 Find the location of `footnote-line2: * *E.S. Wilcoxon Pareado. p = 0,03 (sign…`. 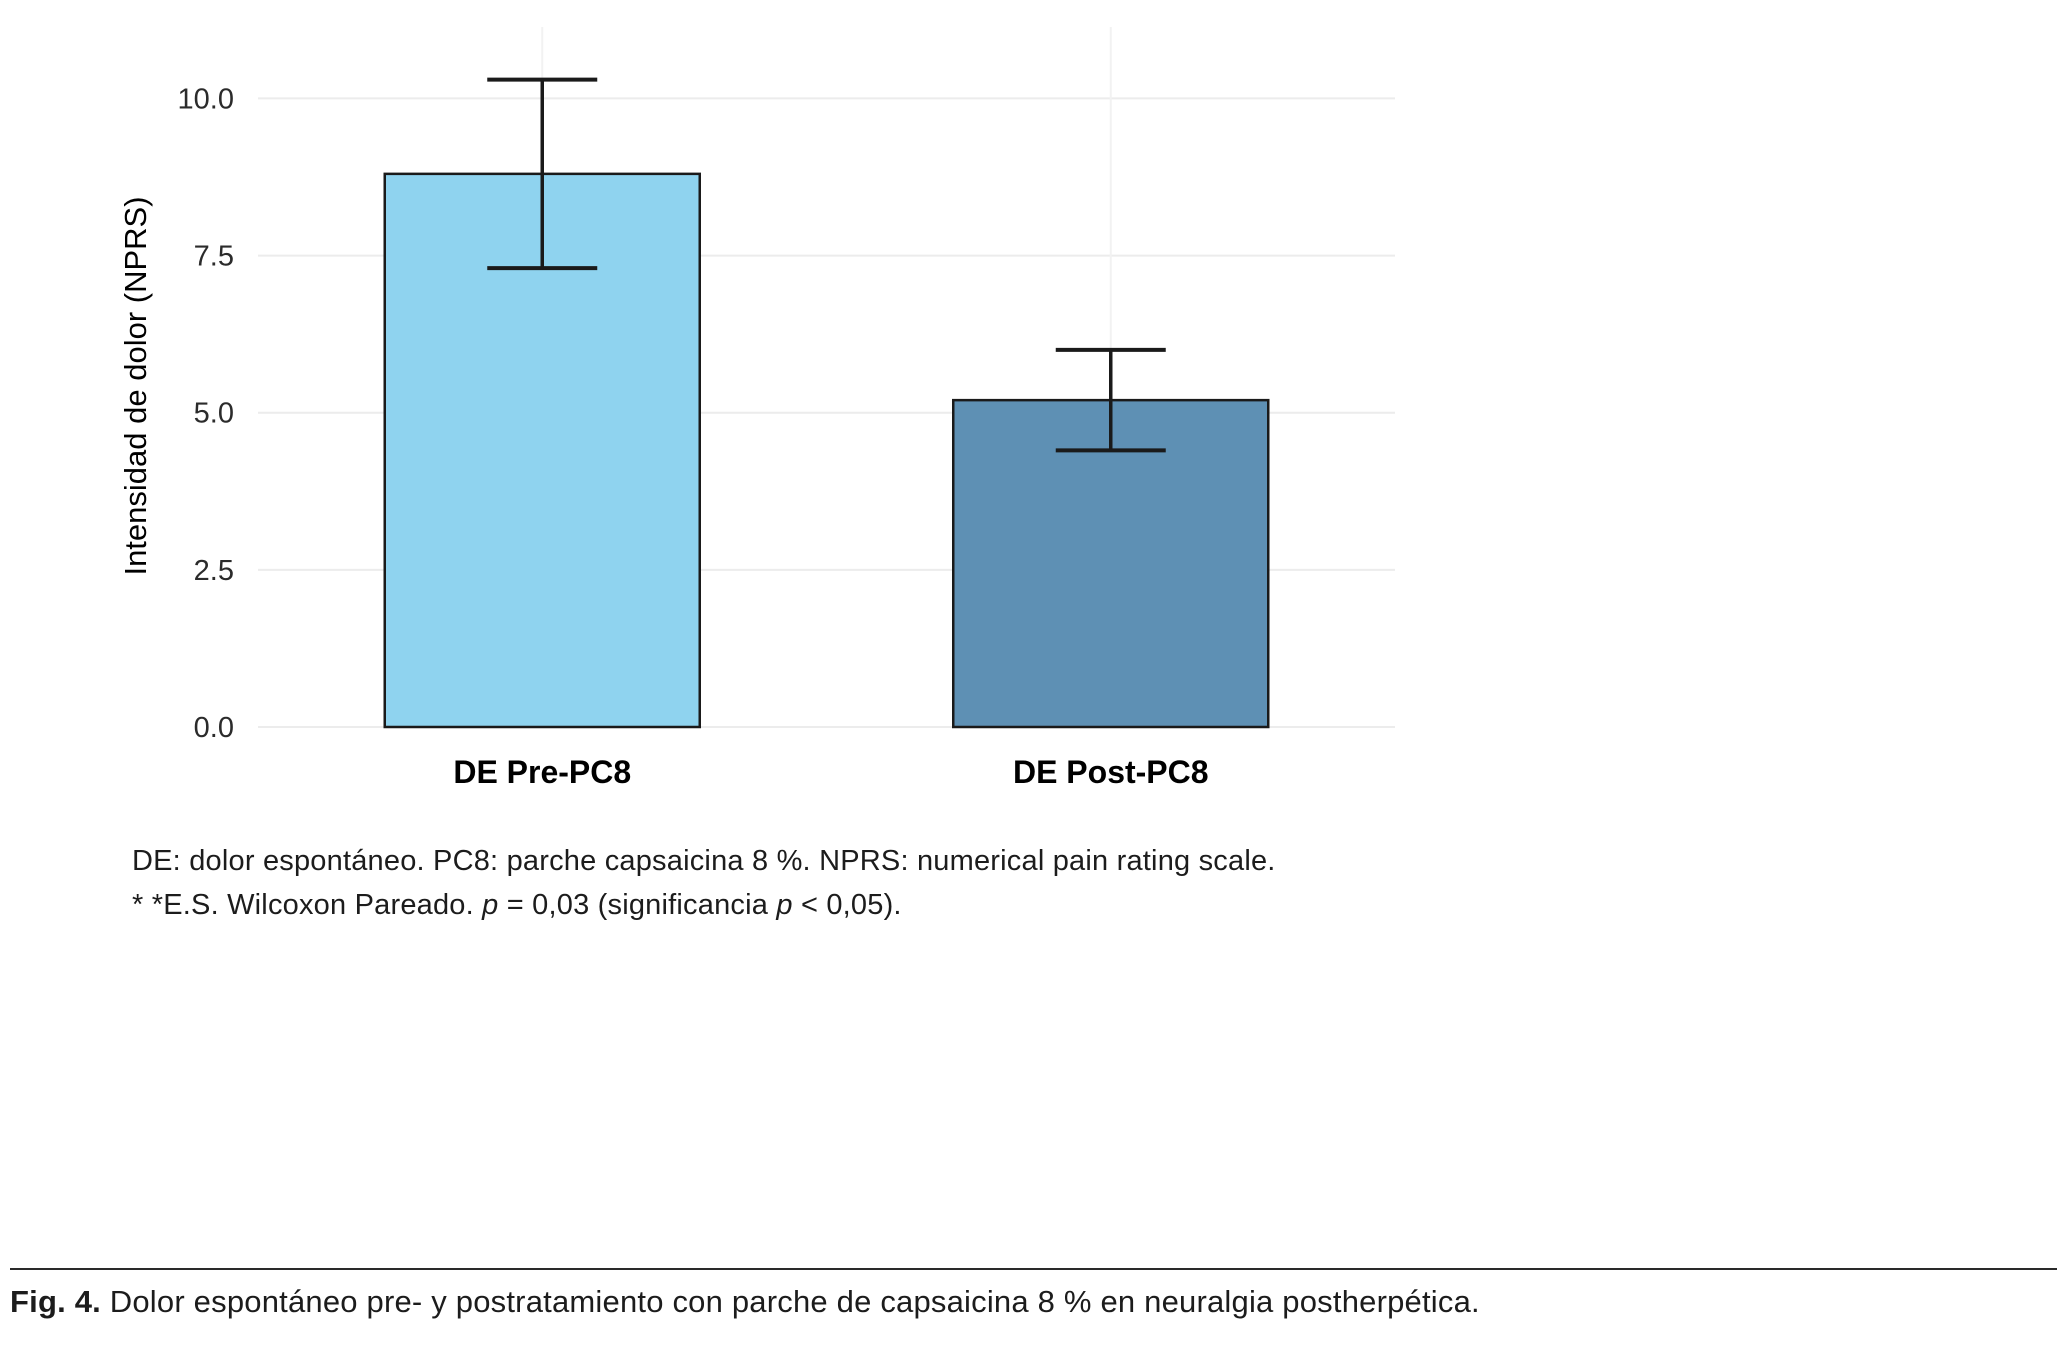

footnote-line2: * *E.S. Wilcoxon Pareado. p = 0,03 (sign… is located at coordinates (517, 904).